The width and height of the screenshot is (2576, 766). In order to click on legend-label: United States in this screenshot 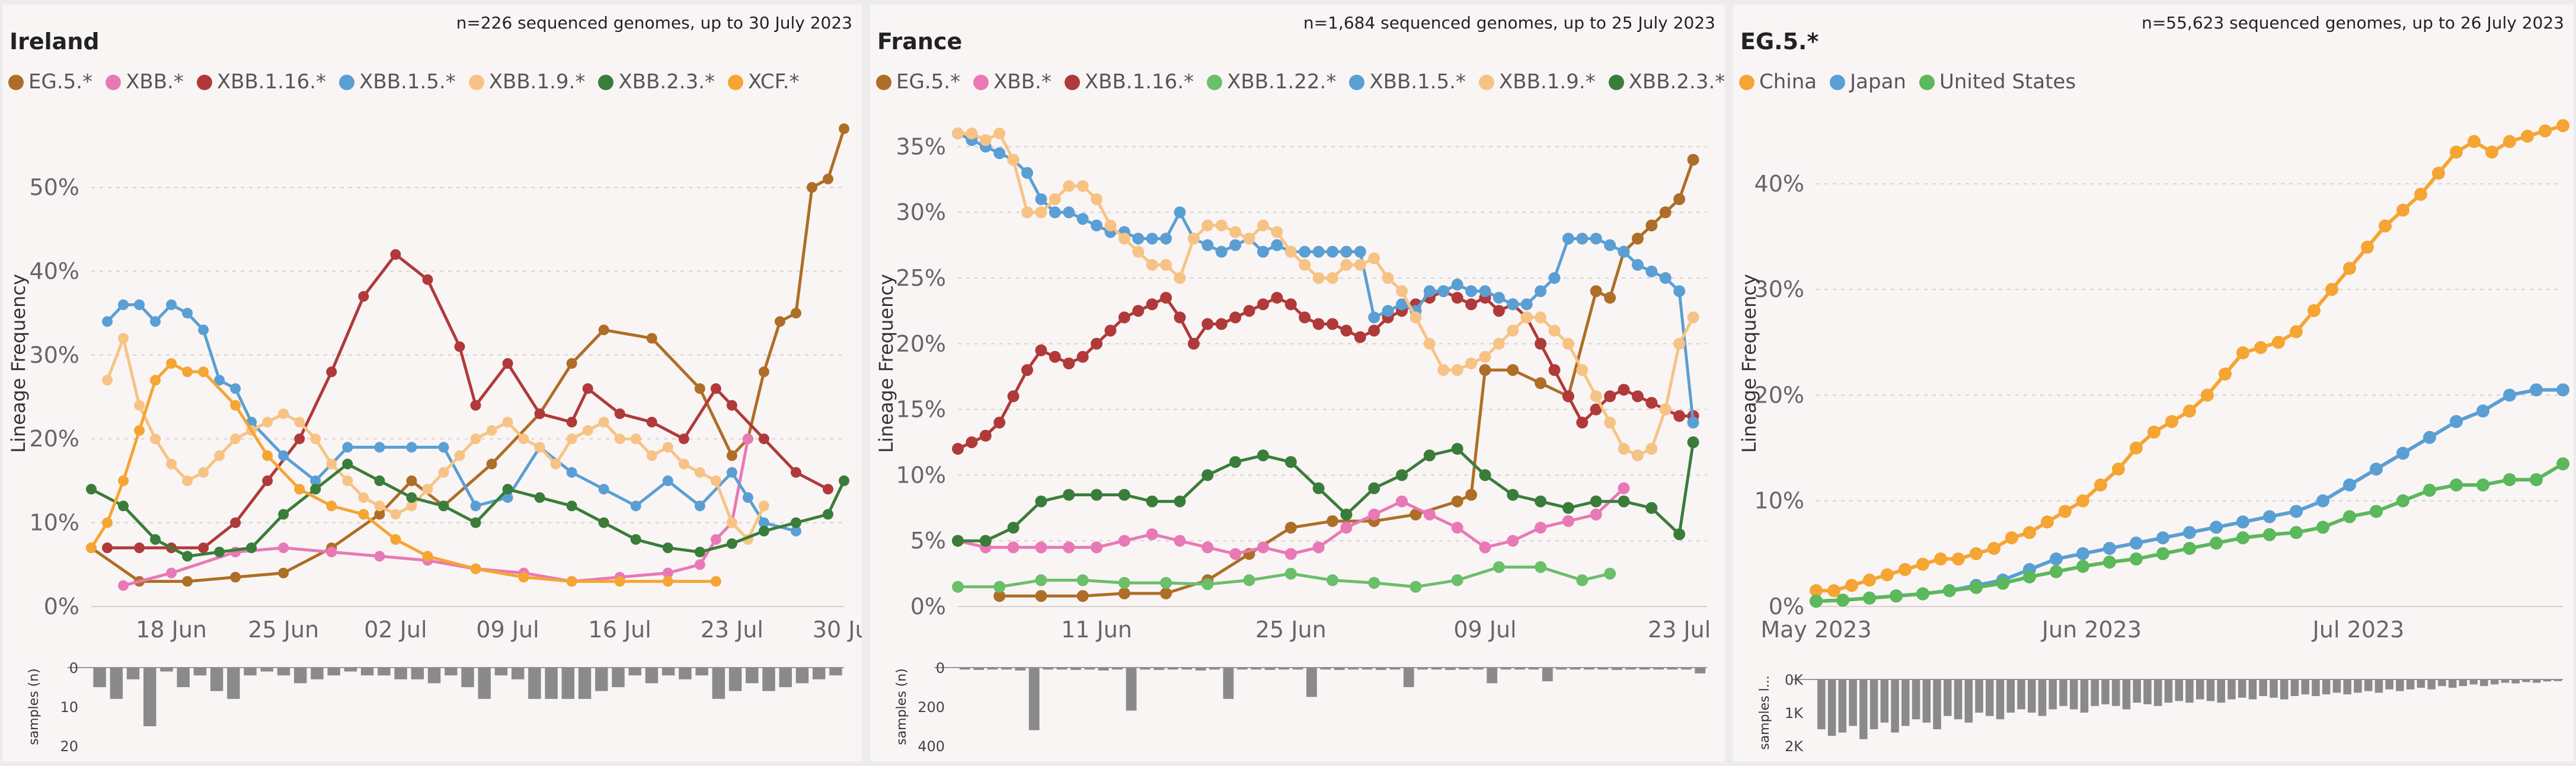, I will do `click(2007, 82)`.